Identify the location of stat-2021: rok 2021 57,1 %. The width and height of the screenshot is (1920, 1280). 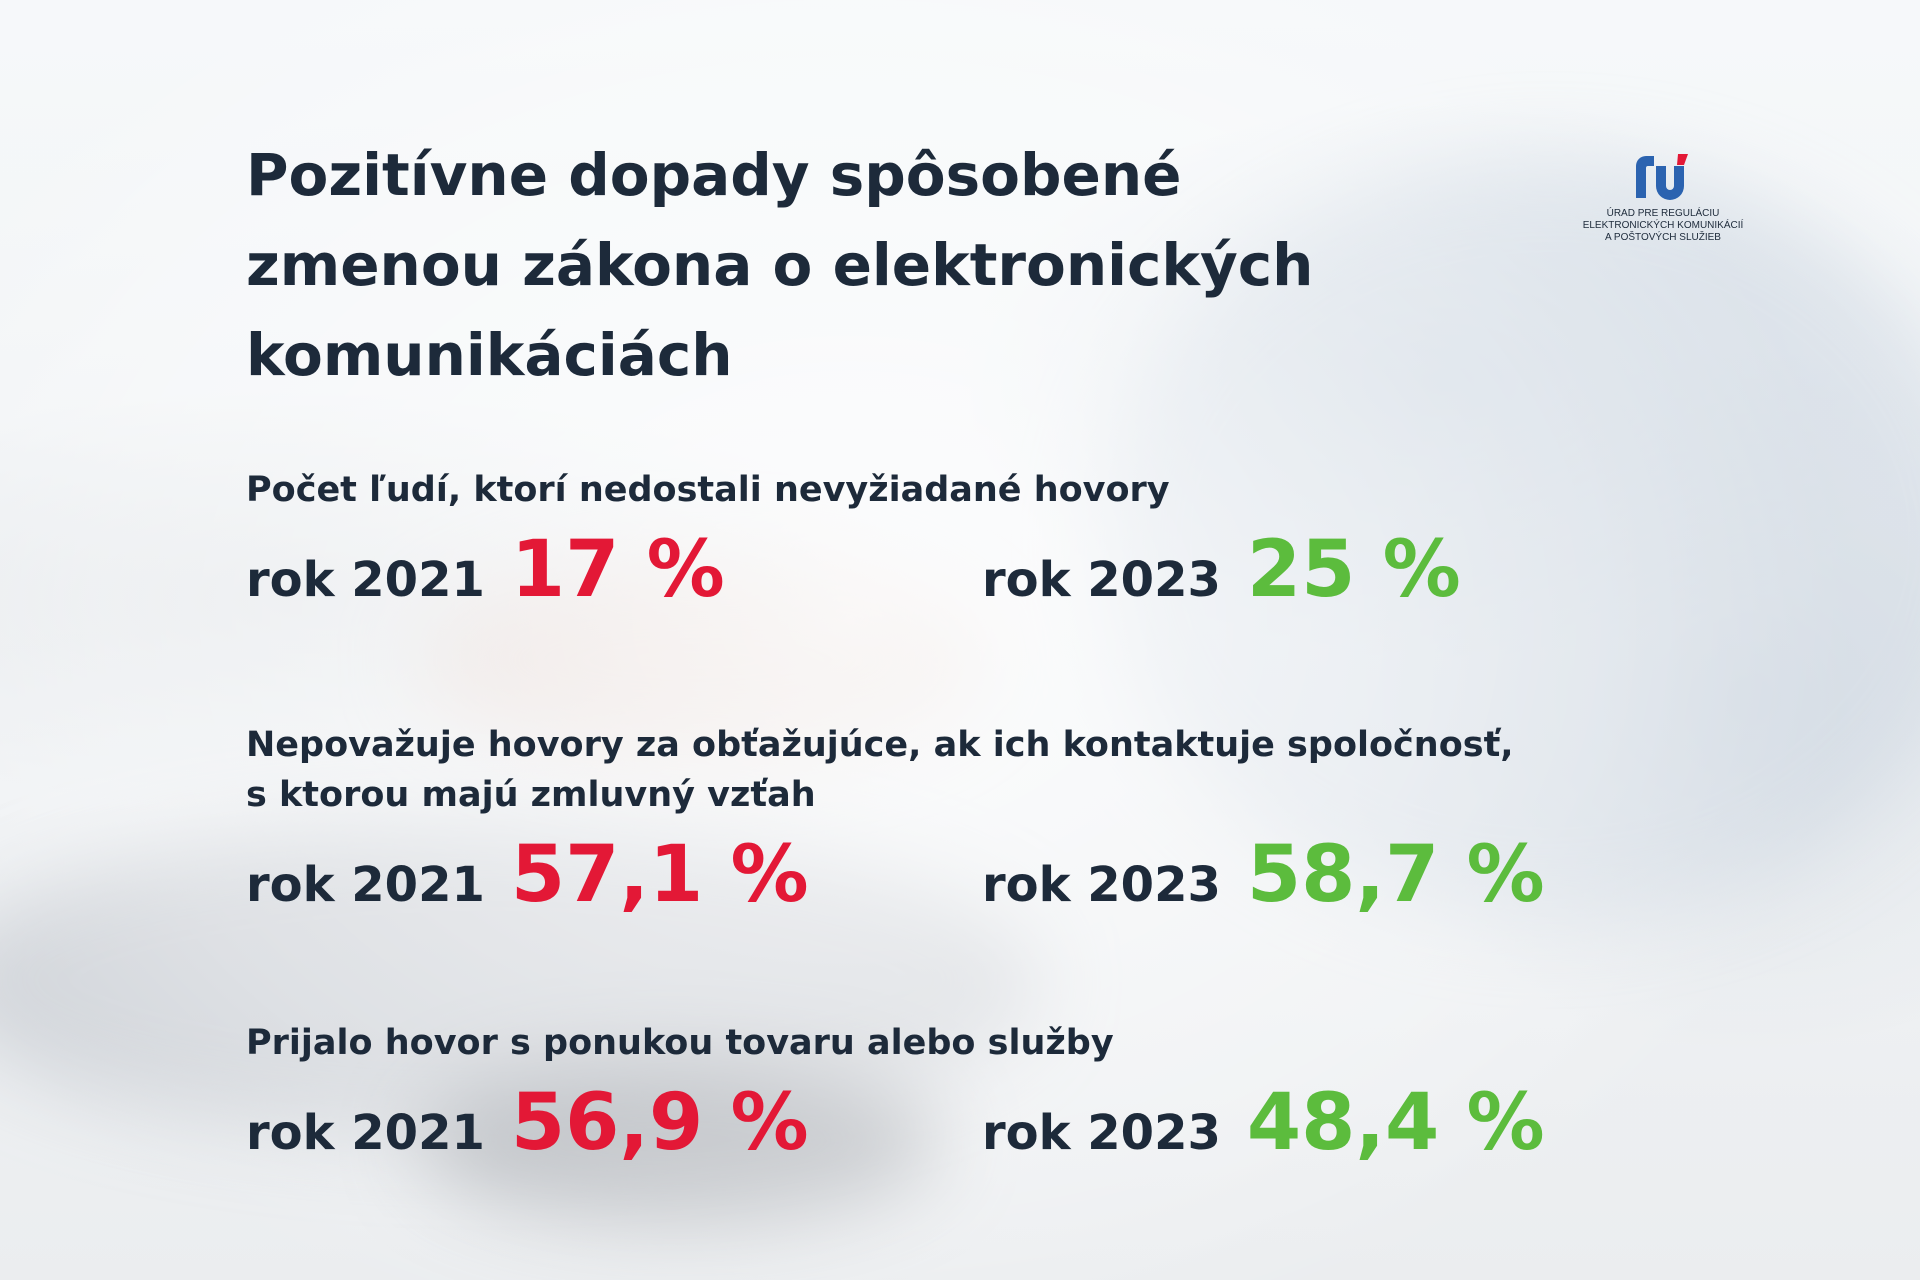
(527, 875).